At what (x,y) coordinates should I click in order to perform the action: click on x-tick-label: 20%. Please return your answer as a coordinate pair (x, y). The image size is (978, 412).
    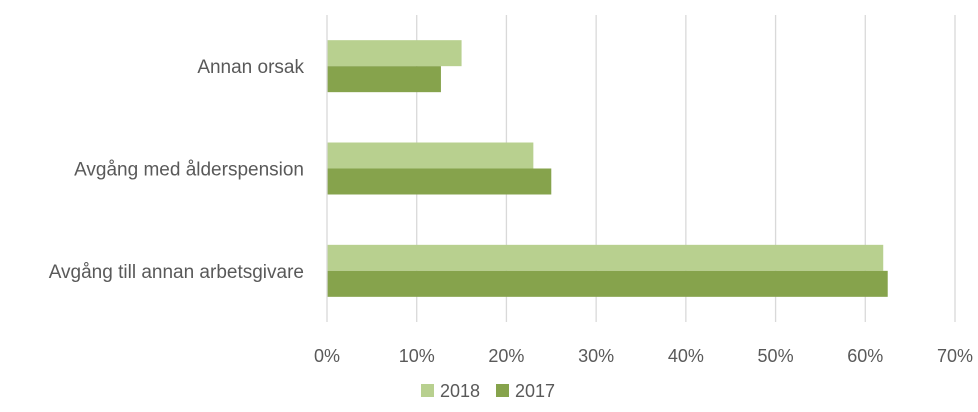
    Looking at the image, I should click on (506, 356).